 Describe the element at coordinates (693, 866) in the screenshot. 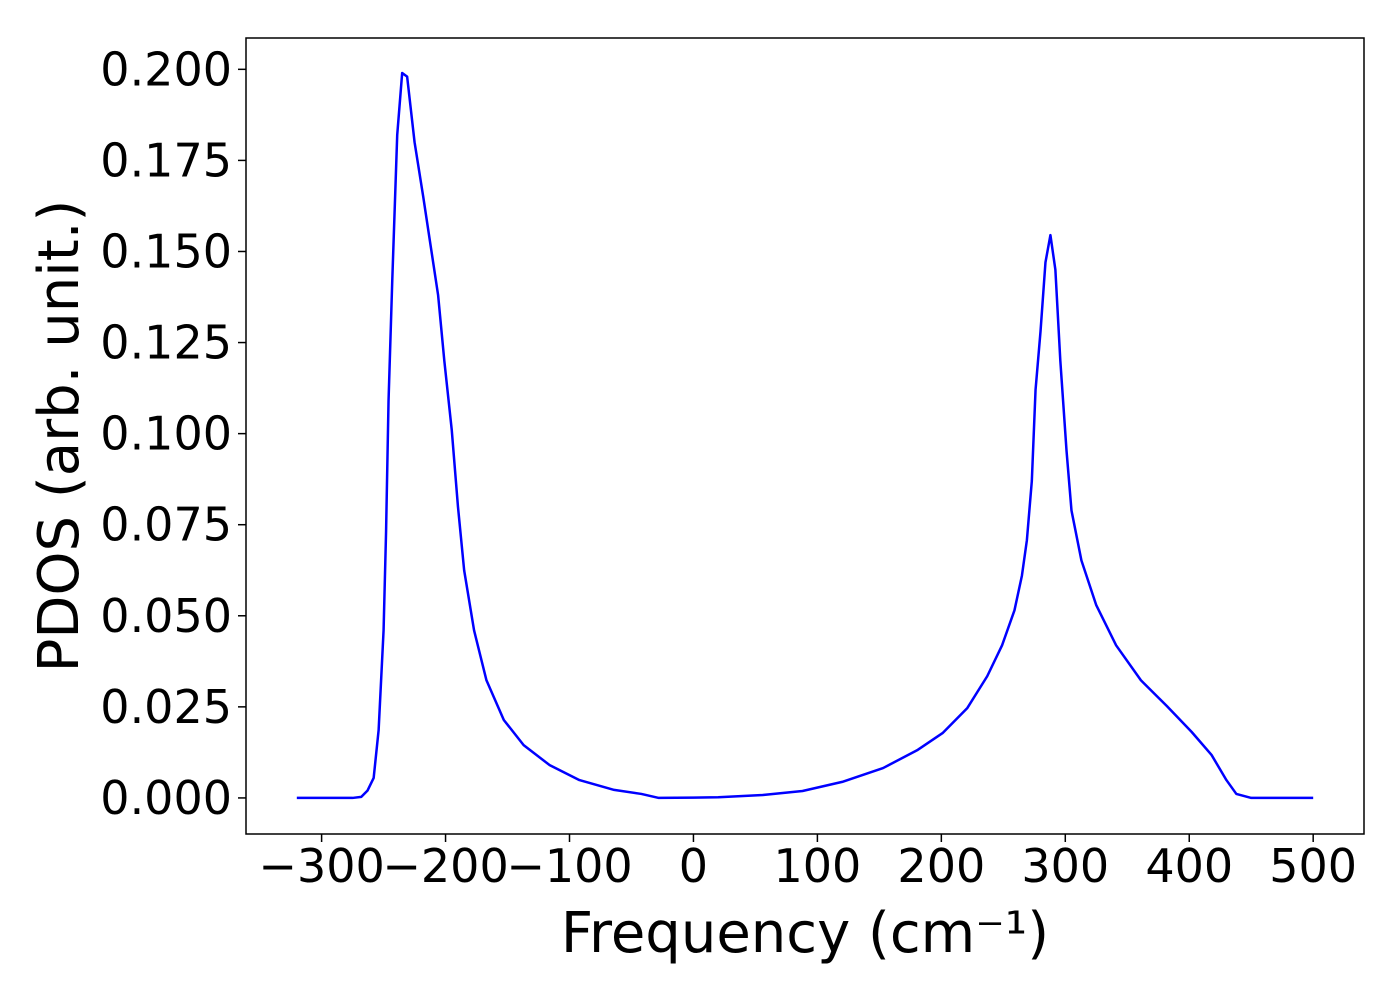

I see `x-tick-label: 0` at that location.